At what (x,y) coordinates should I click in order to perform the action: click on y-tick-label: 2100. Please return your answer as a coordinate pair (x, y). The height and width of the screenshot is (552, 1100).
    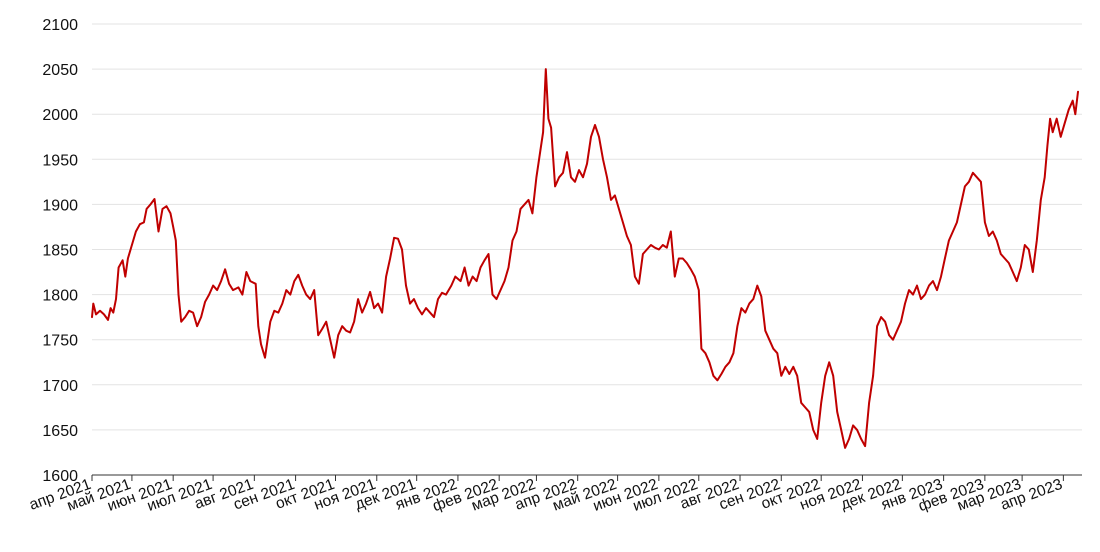
    Looking at the image, I should click on (60, 25).